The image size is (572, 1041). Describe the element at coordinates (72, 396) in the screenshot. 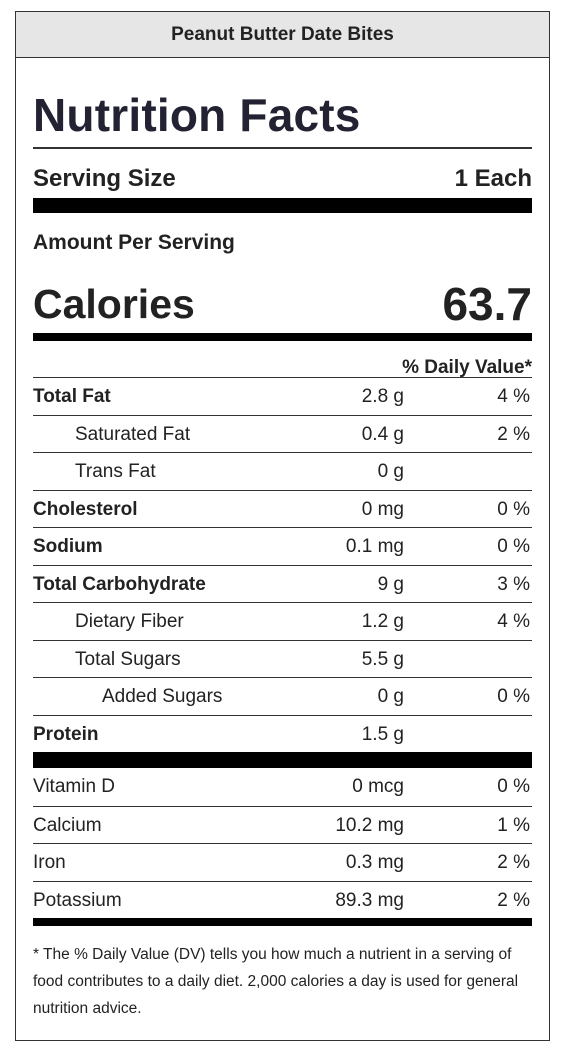

I see `nutrient-name: Total Fat` at that location.